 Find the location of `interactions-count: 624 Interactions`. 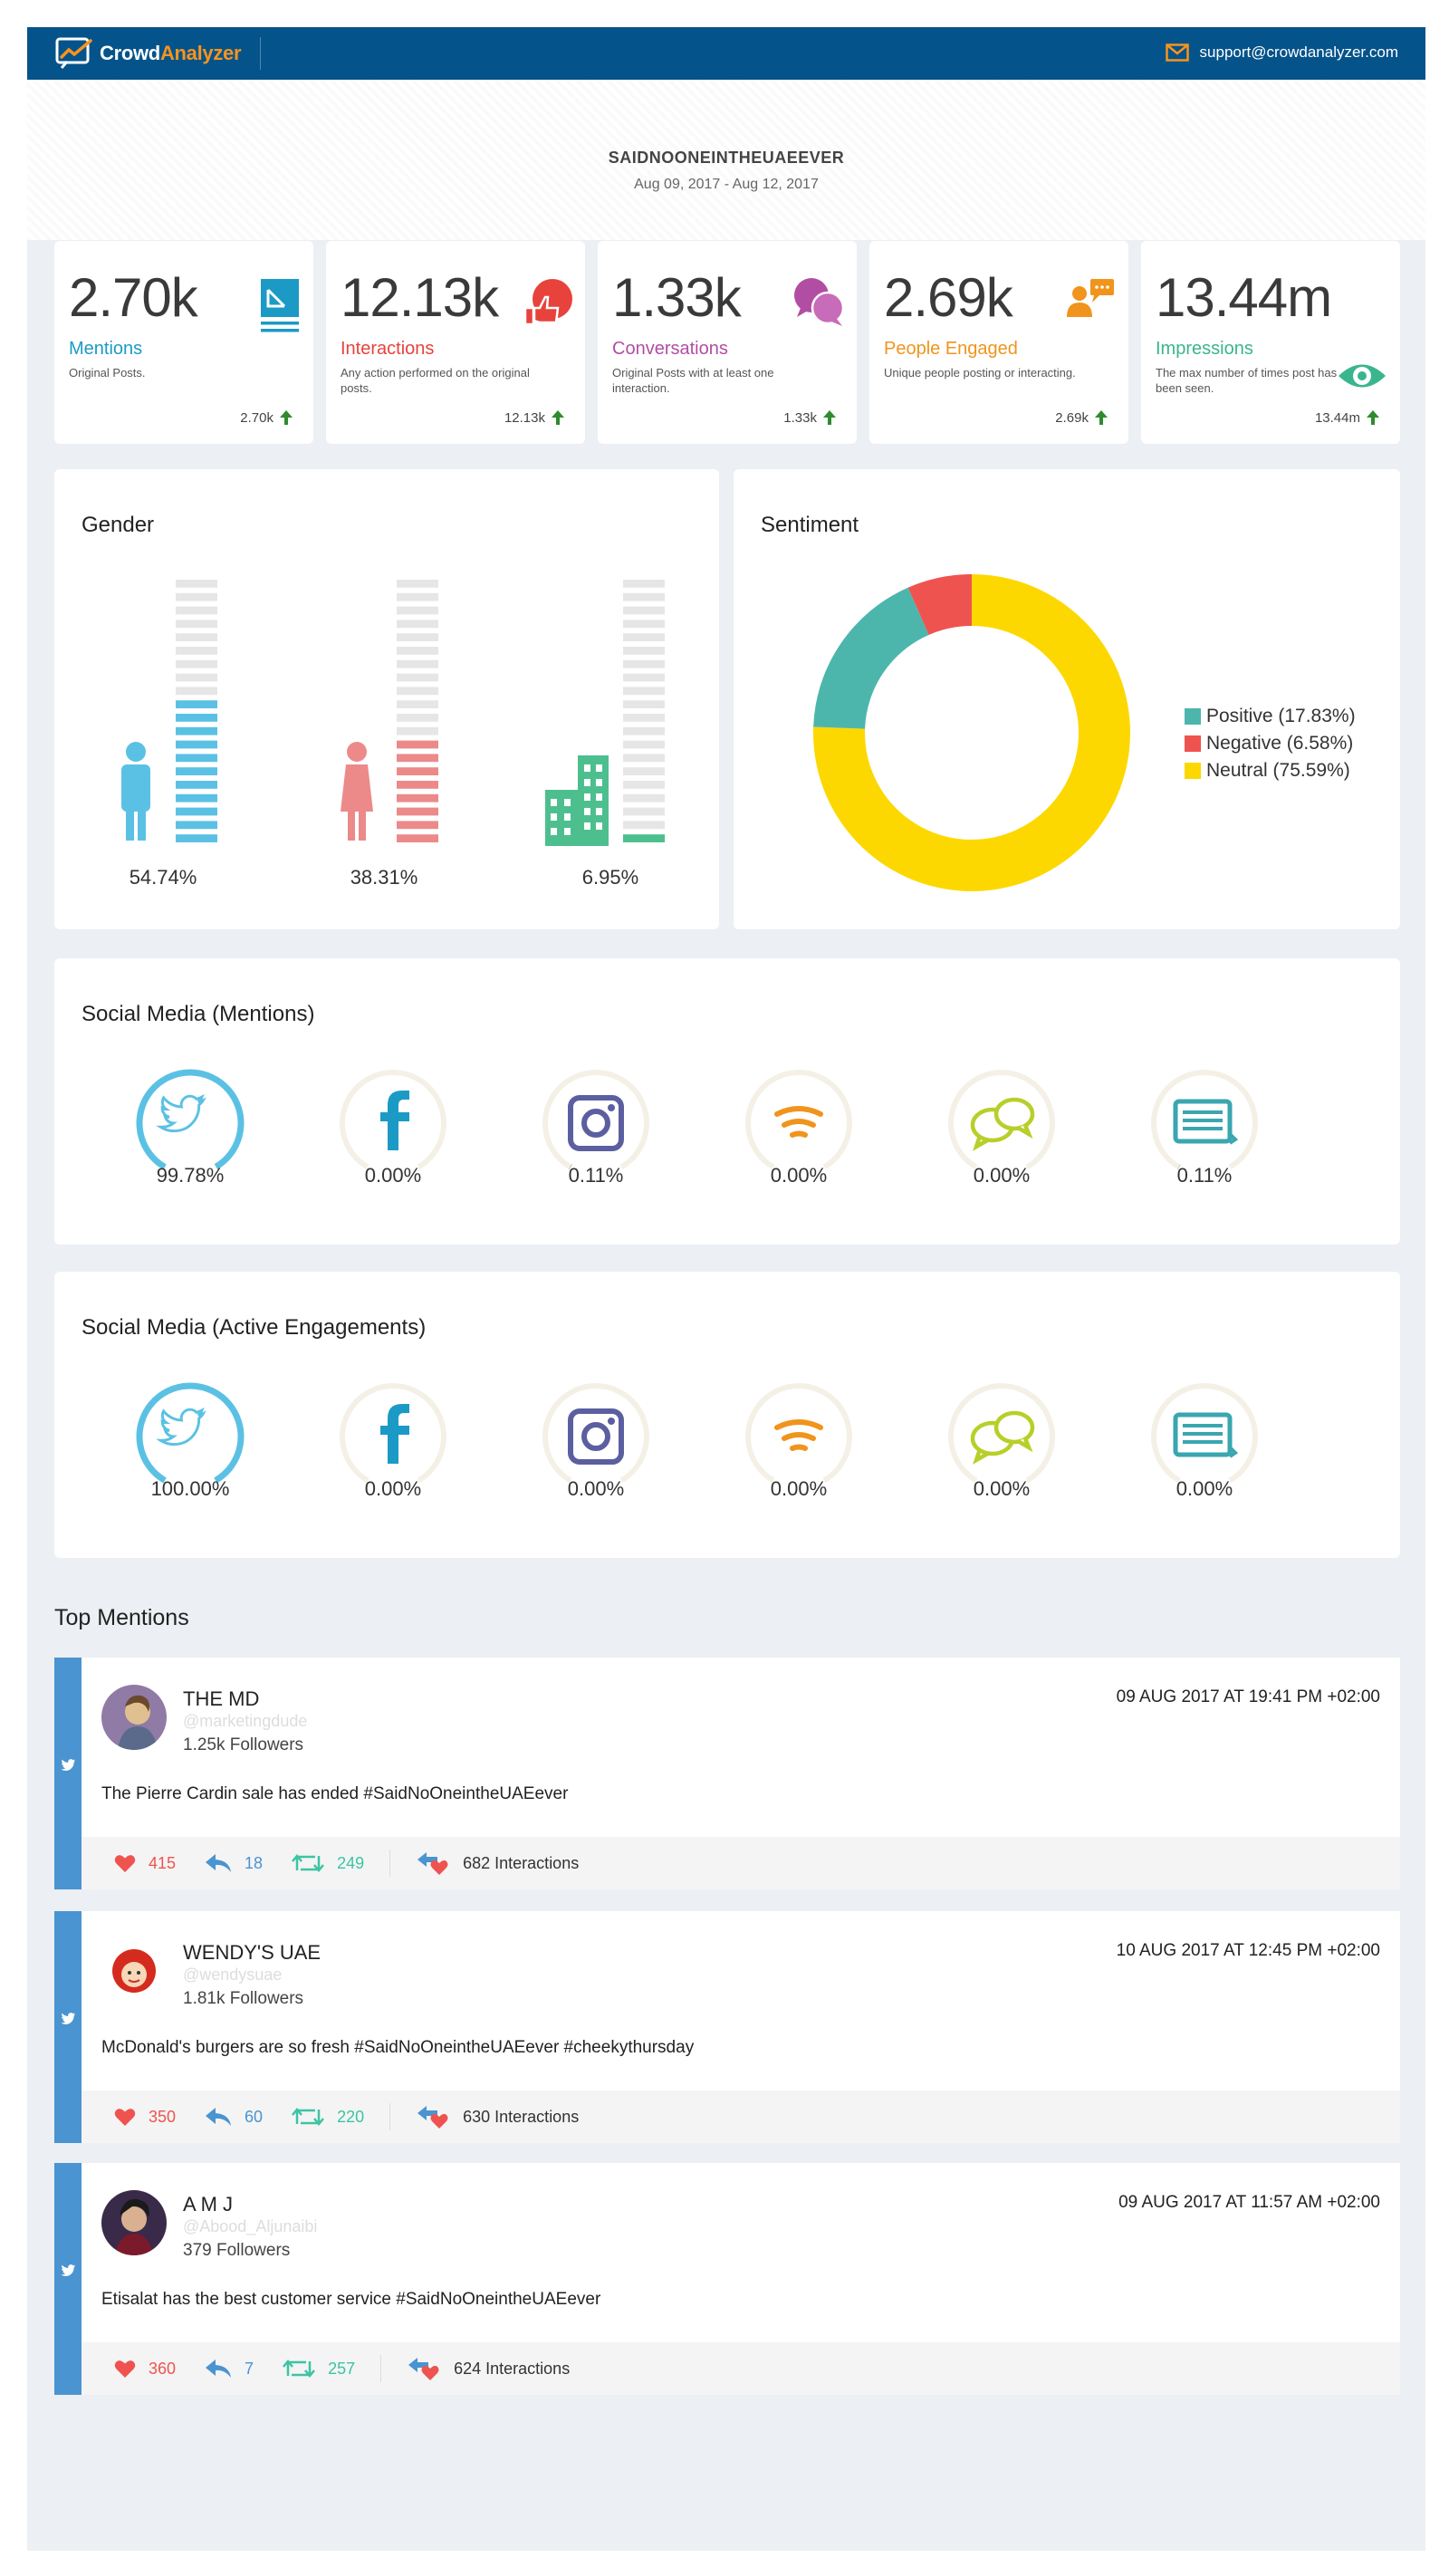

interactions-count: 624 Interactions is located at coordinates (512, 2368).